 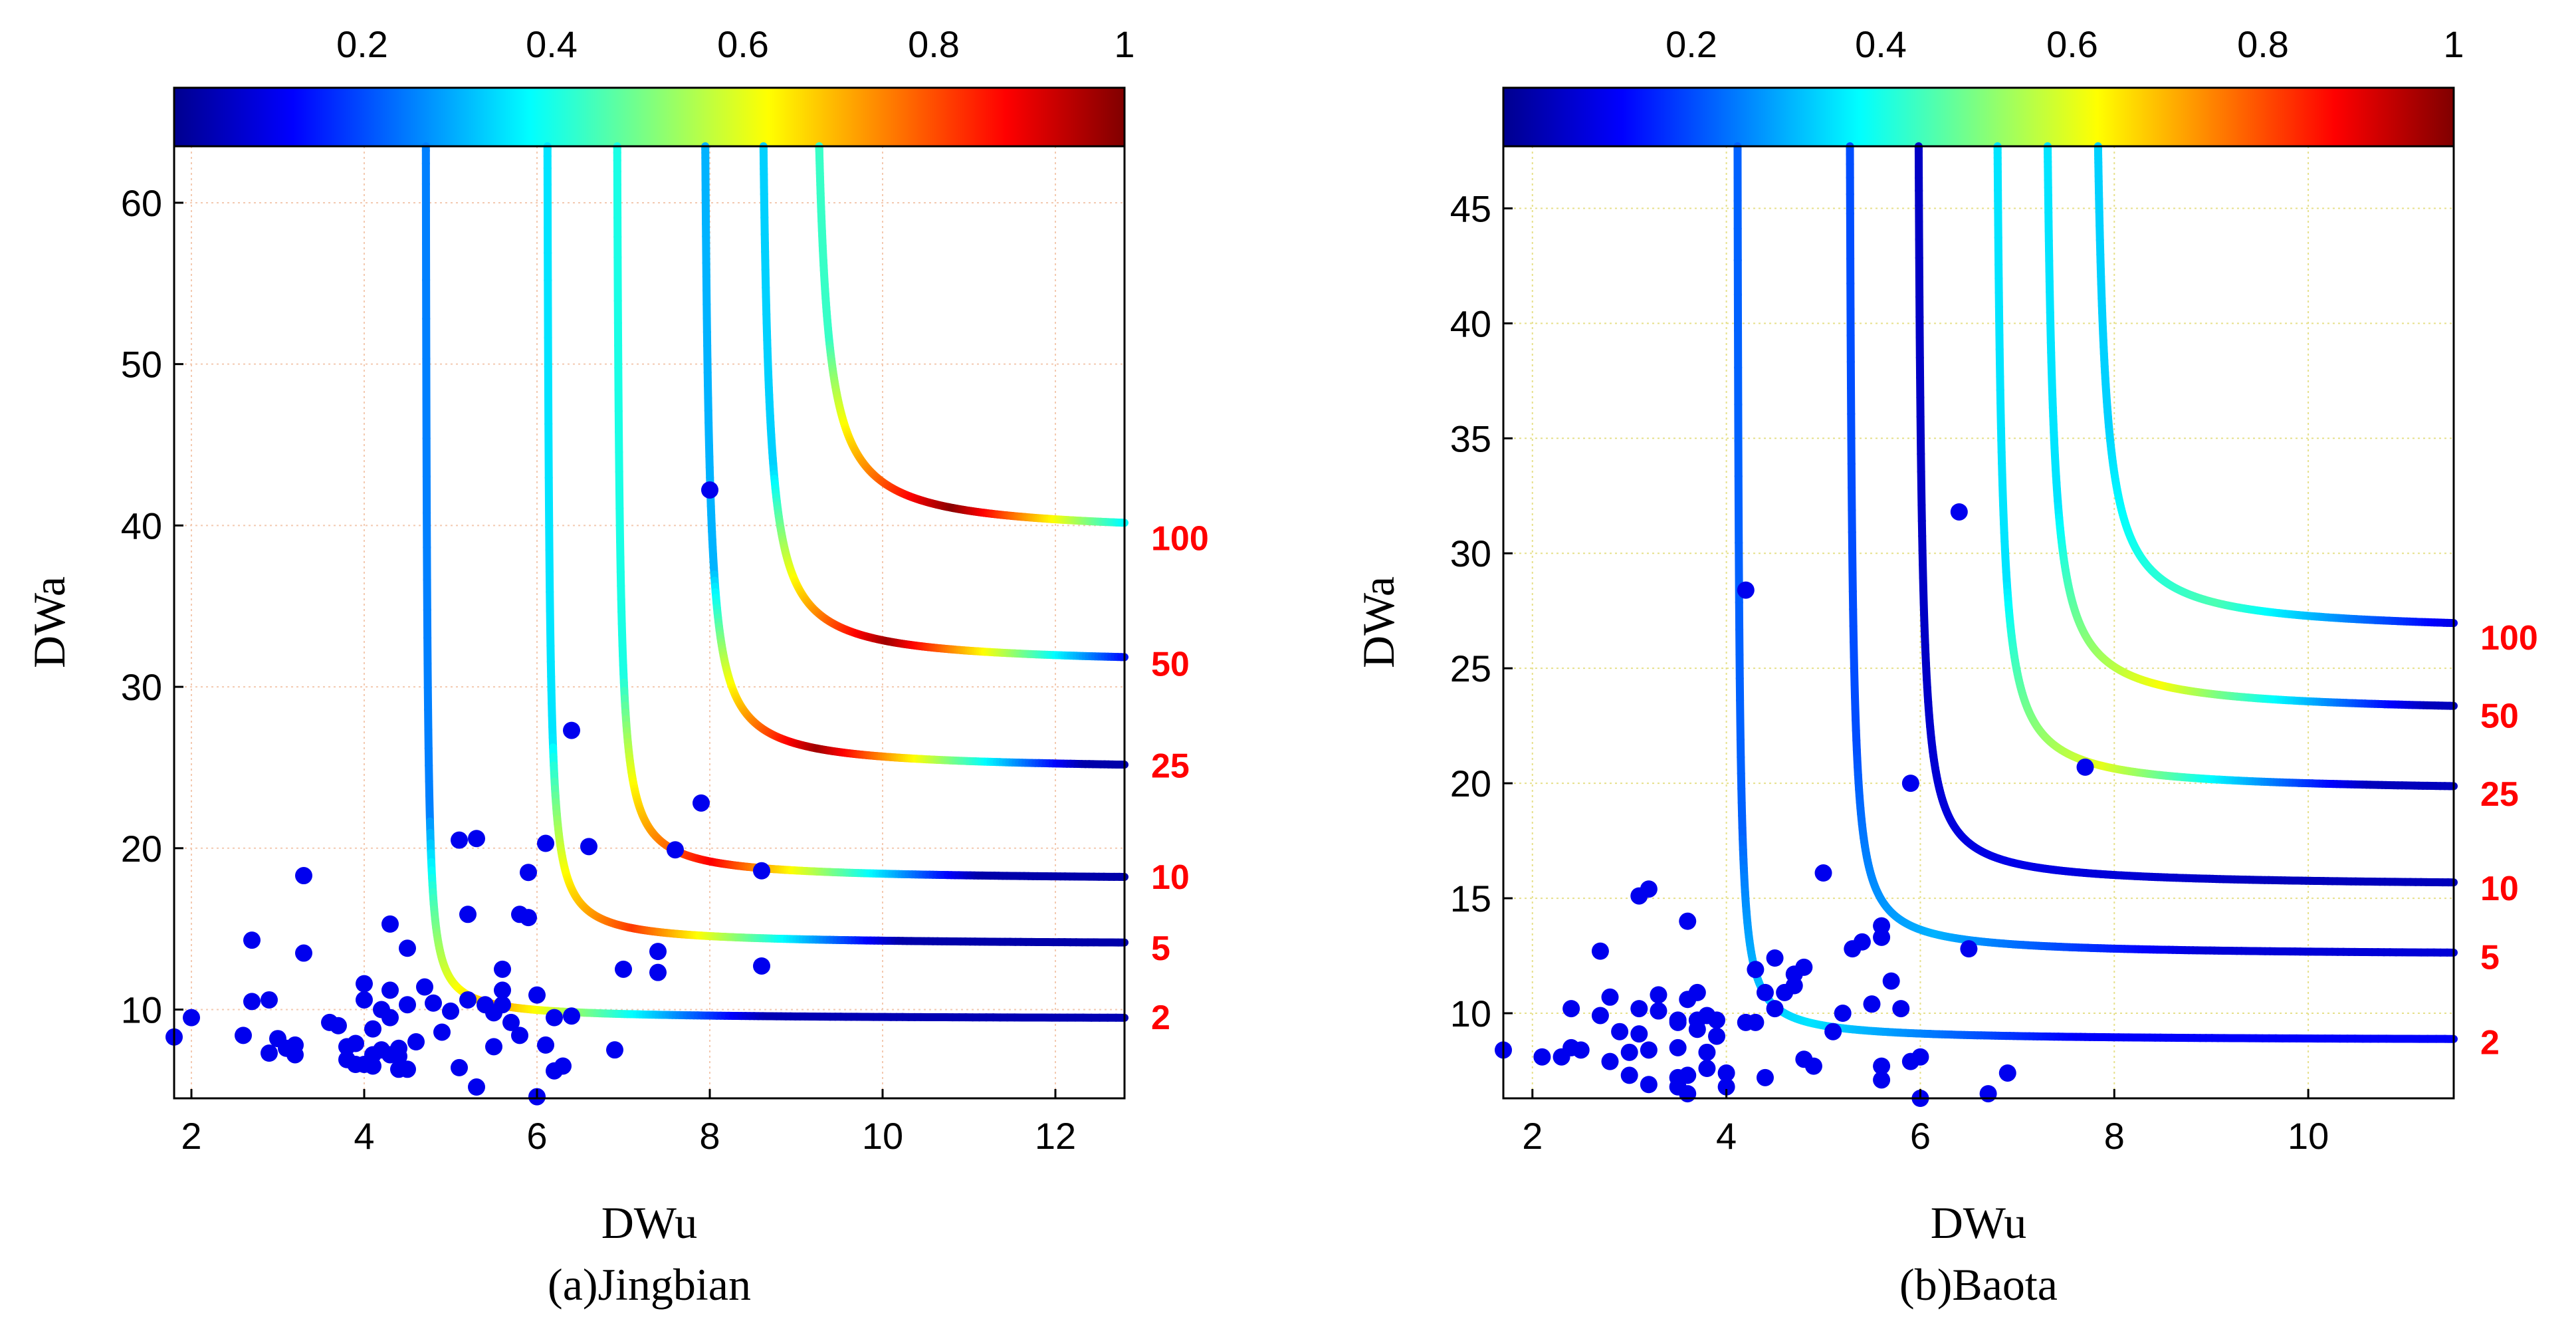 I want to click on x-tick-label: 2, so click(x=1532, y=1136).